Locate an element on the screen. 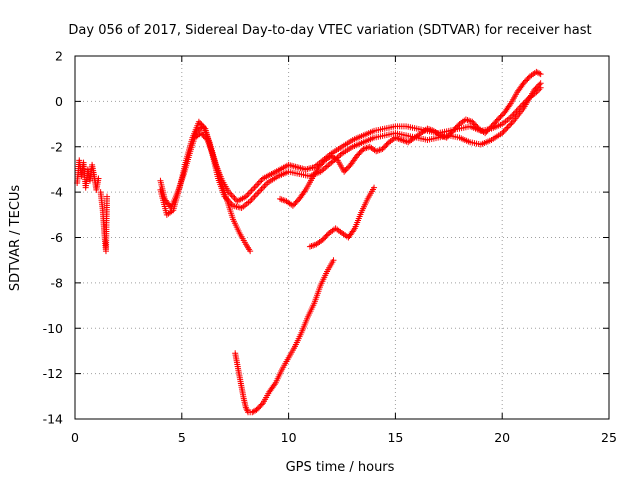  y-tick-label: -14 is located at coordinates (53, 419).